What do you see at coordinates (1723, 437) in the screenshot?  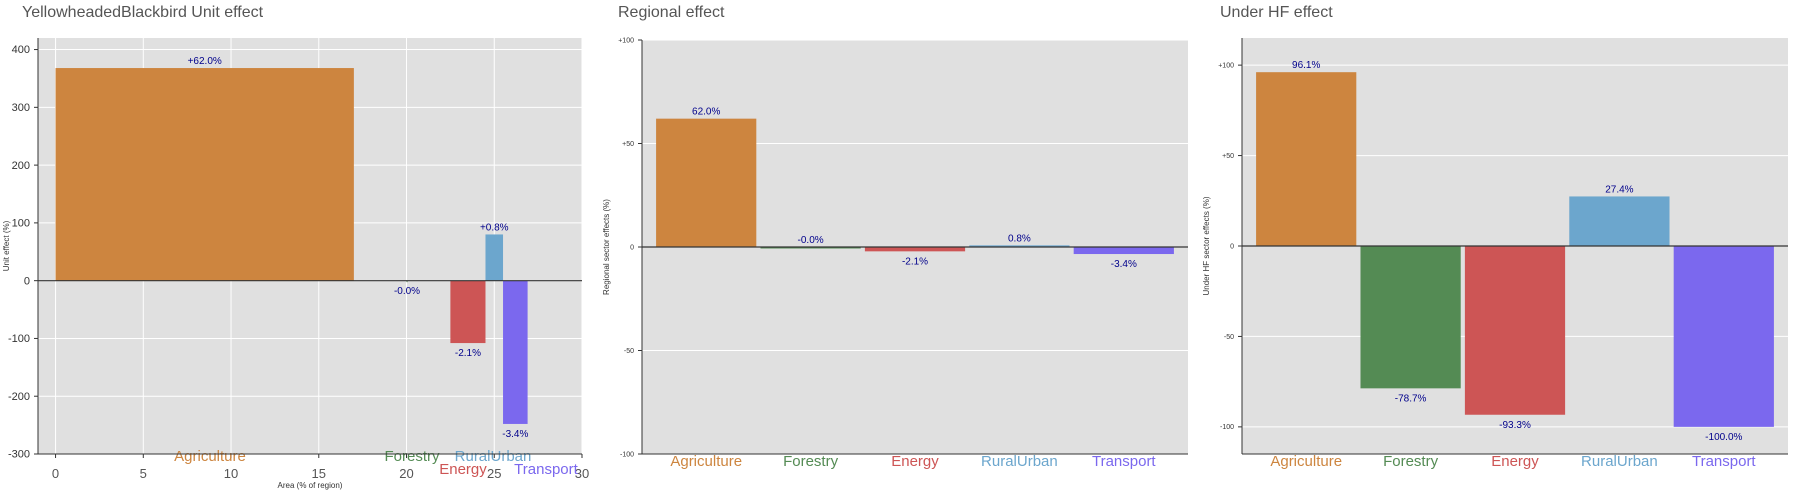 I see `data-label: -100.0%` at bounding box center [1723, 437].